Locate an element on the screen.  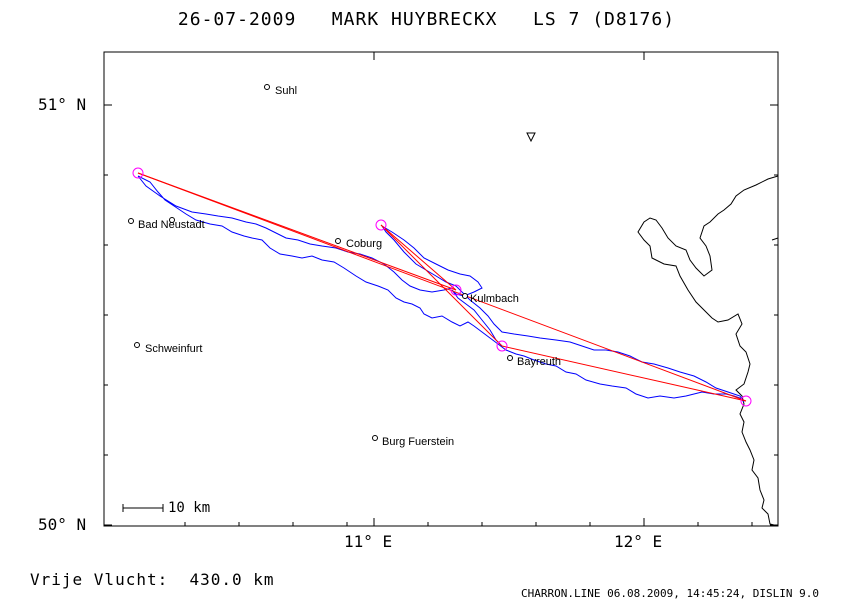
place-label-suhl: Suhl is located at coordinates (286, 91).